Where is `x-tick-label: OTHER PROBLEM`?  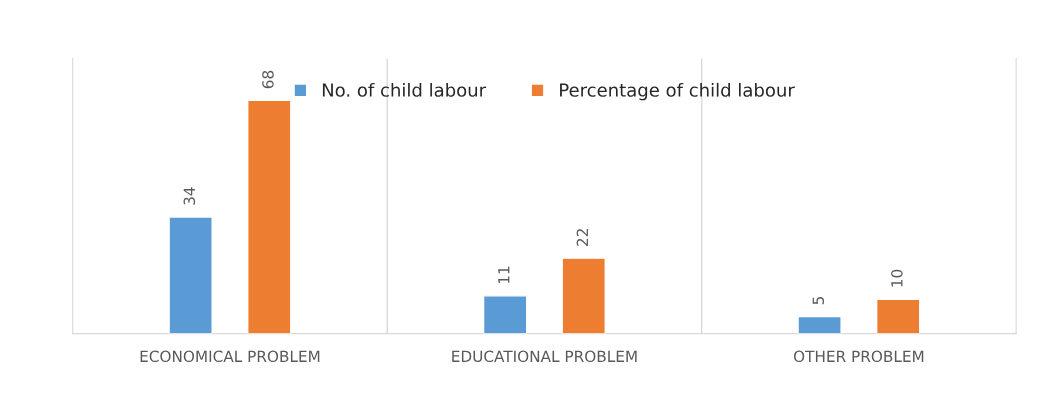
x-tick-label: OTHER PROBLEM is located at coordinates (858, 356).